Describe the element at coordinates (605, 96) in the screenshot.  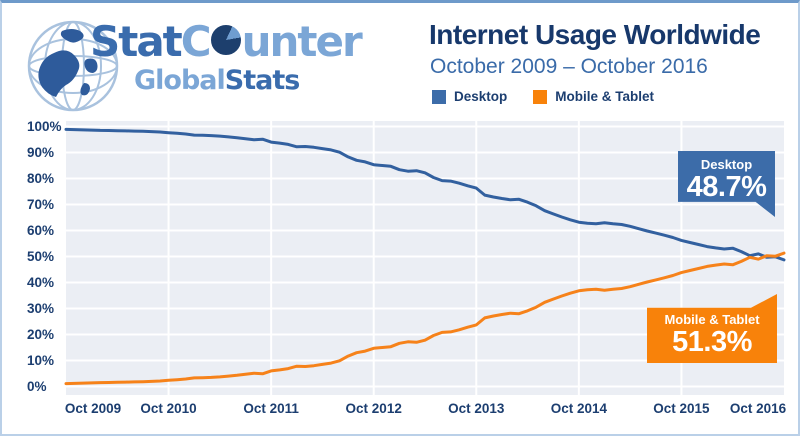
I see `mobile-legend-label: Mobile & Tablet` at that location.